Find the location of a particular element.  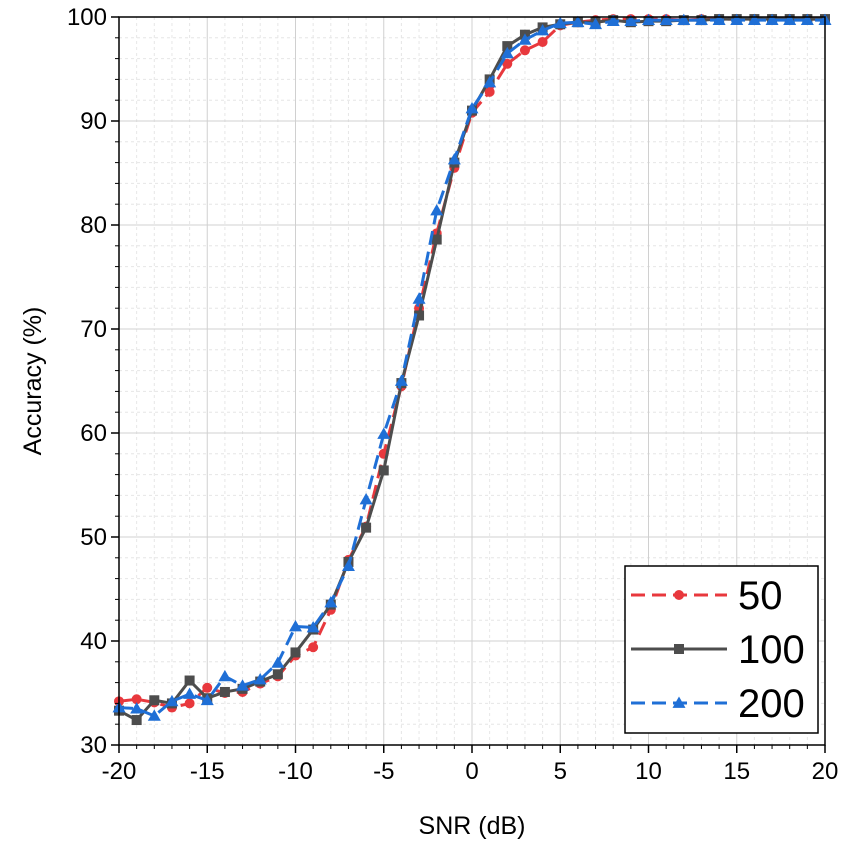

x-tick-label: -20 is located at coordinates (119, 771).